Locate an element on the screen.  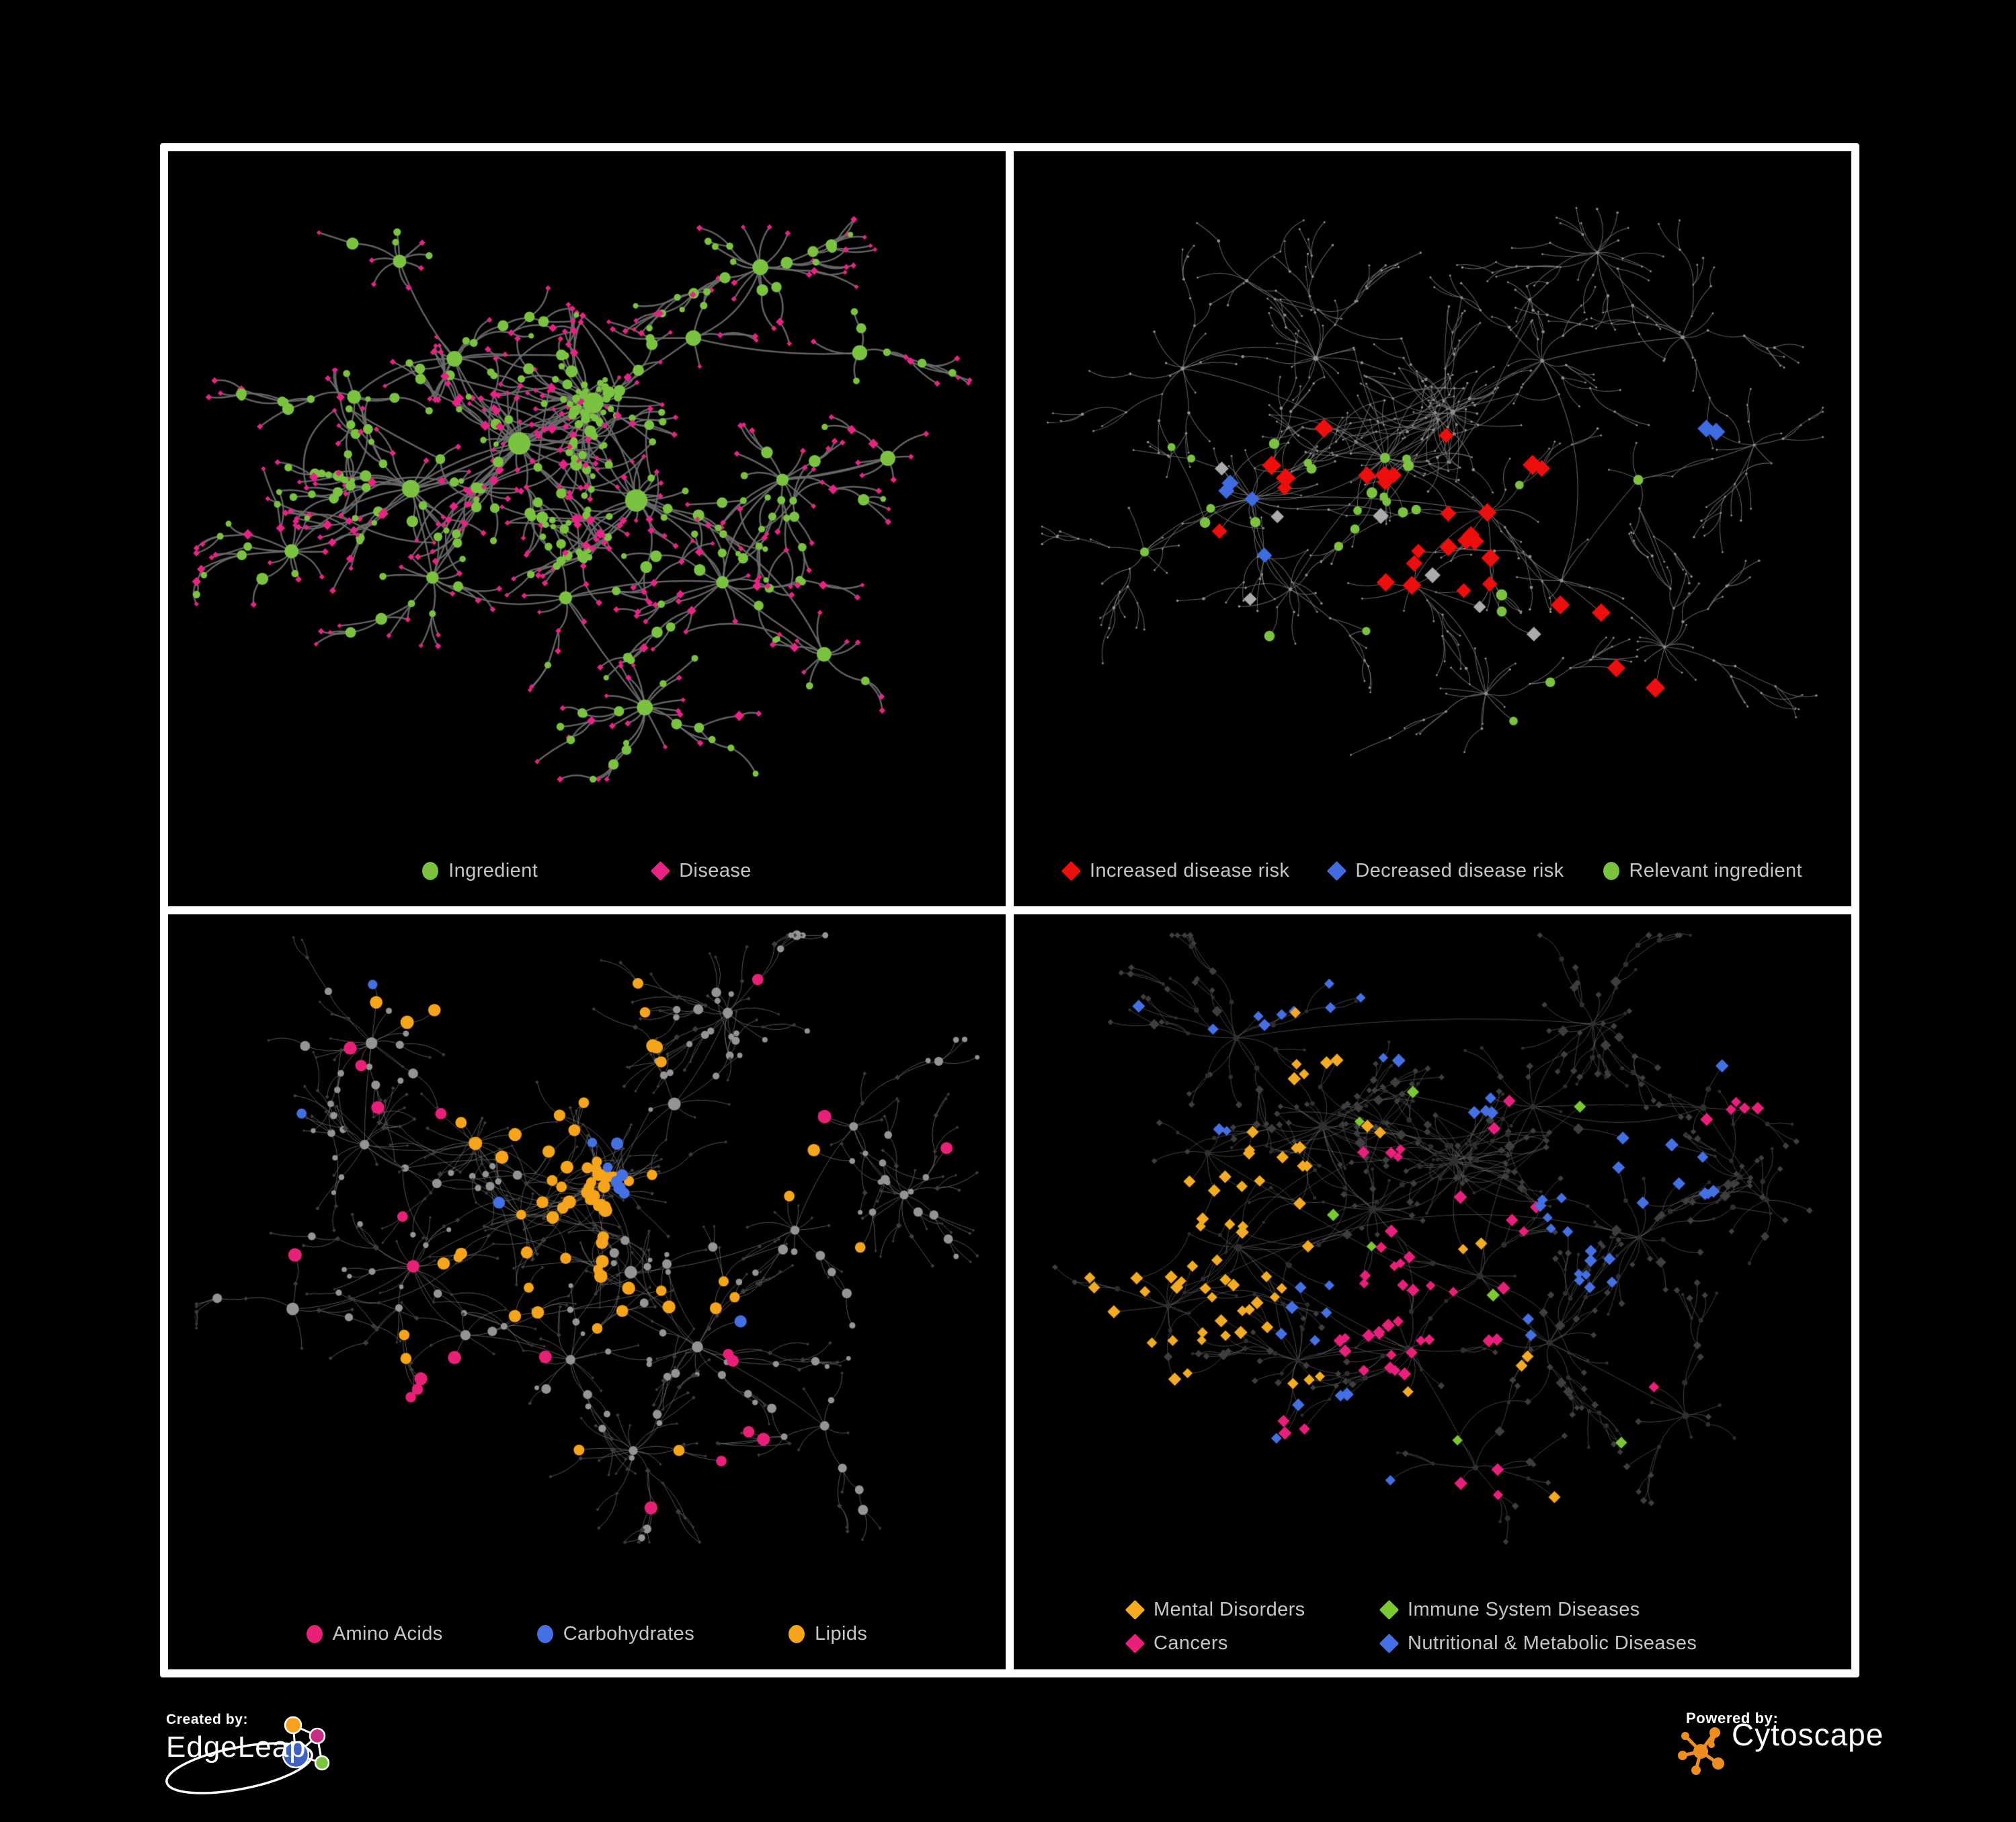
legend-label: Relevant ingredient is located at coordinates (1716, 870).